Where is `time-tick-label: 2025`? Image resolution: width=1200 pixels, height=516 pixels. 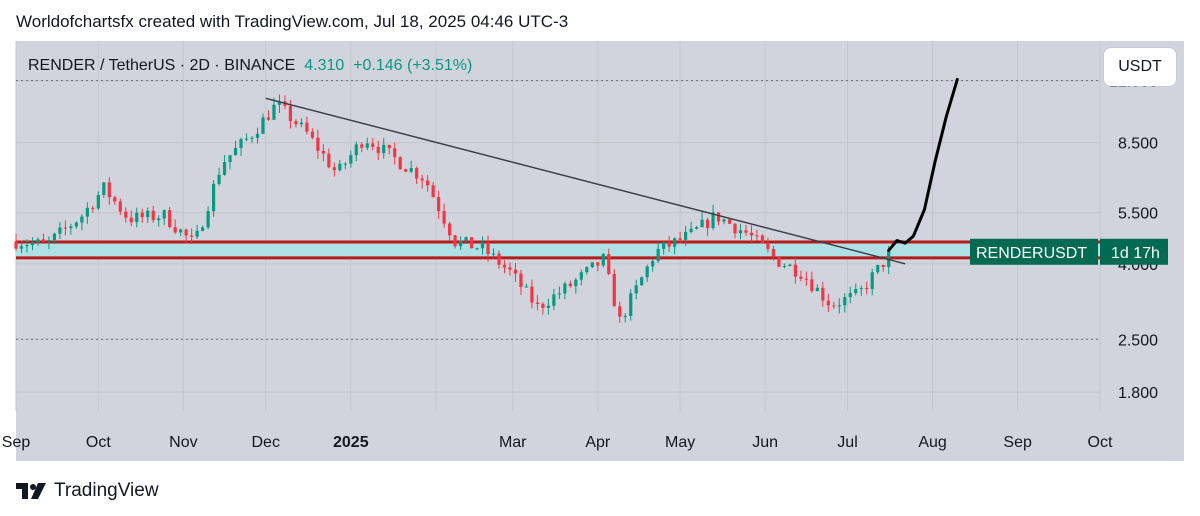
time-tick-label: 2025 is located at coordinates (351, 442).